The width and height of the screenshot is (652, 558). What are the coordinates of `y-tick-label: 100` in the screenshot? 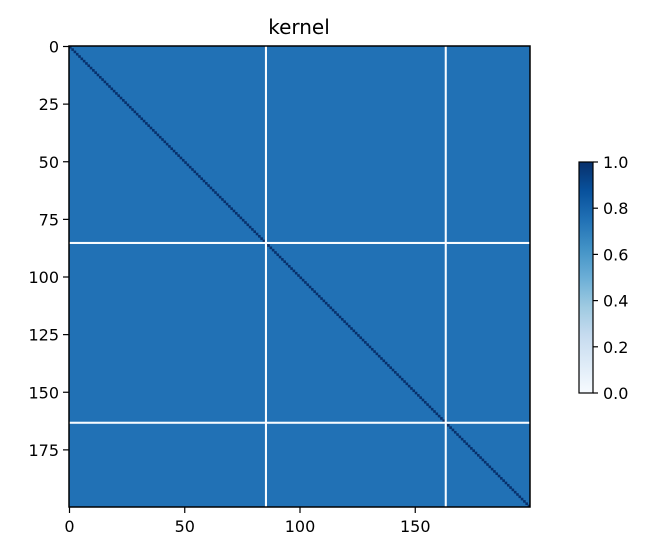 It's located at (43, 277).